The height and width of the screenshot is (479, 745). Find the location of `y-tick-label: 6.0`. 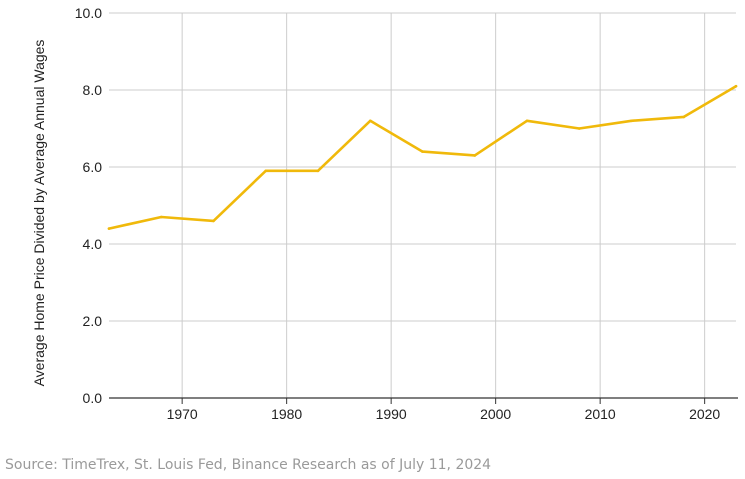

y-tick-label: 6.0 is located at coordinates (93, 167).